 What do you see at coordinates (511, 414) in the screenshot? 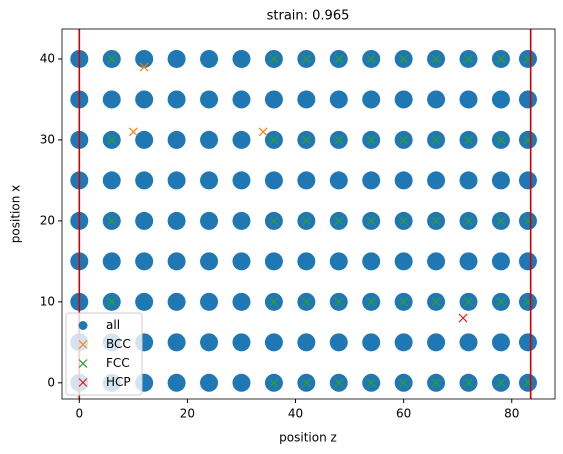
I see `x-tick-label: 80` at bounding box center [511, 414].